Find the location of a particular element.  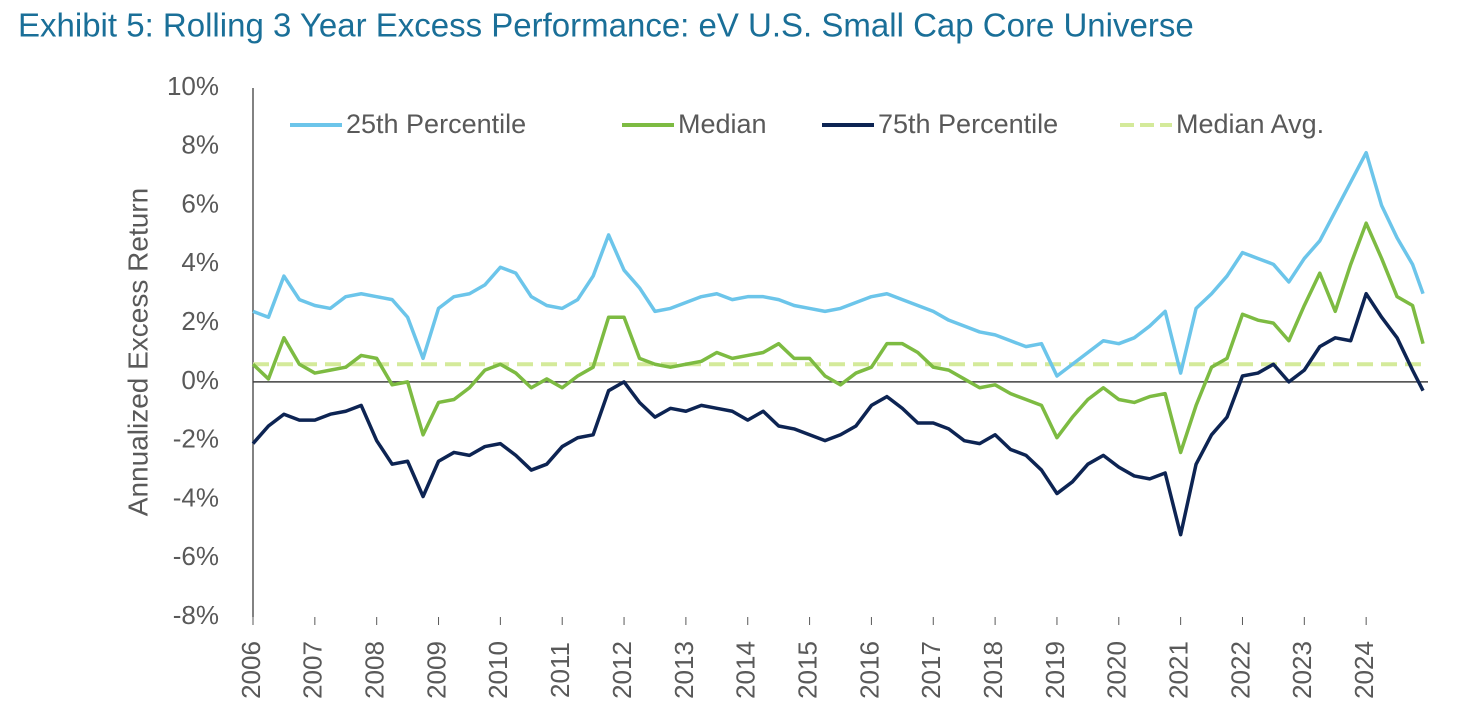

x-tick-label: 2018 is located at coordinates (993, 670).